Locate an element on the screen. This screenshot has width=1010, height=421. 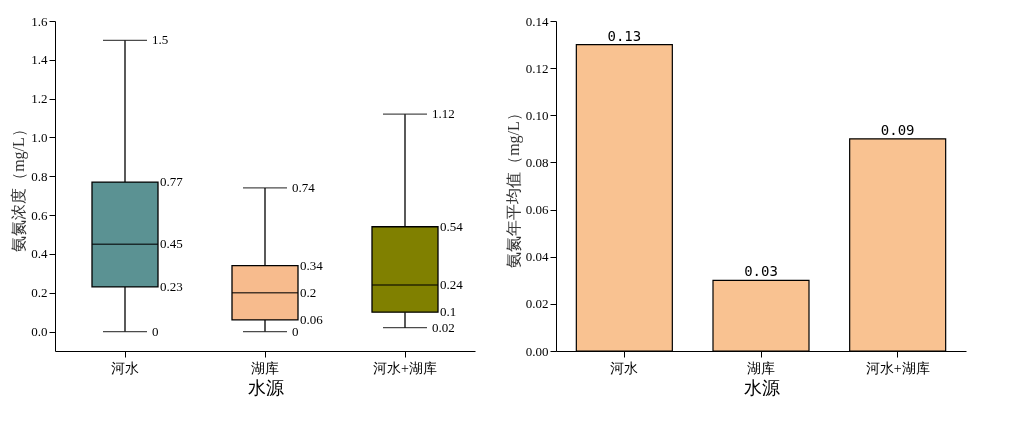
y-tick-label: 0.10 is located at coordinates (537, 115).